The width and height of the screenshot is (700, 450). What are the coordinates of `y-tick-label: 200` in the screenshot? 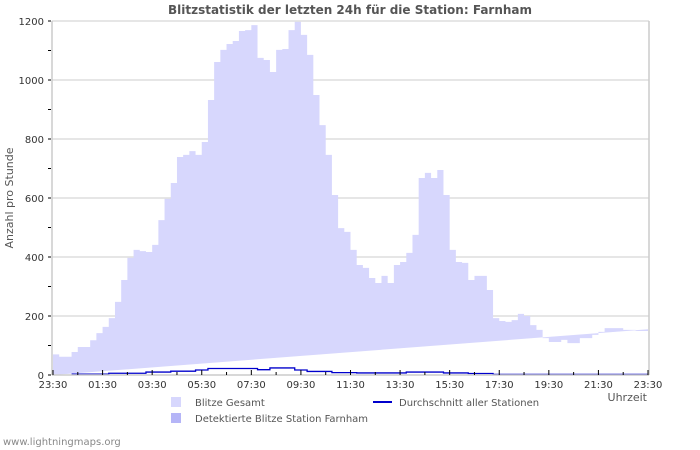 It's located at (34, 317).